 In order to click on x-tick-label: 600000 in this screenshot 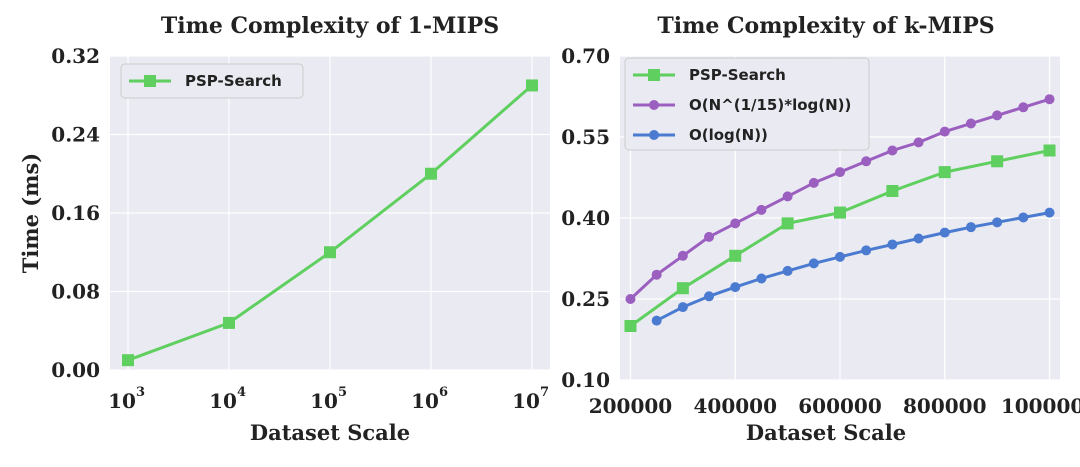, I will do `click(840, 406)`.